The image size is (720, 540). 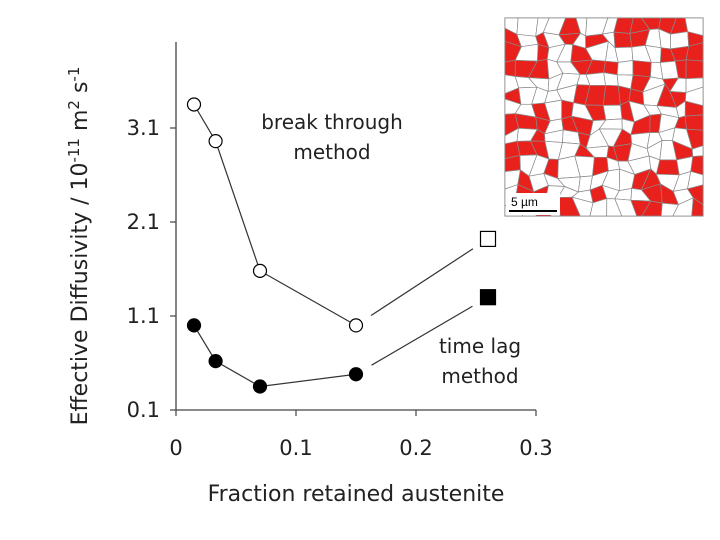 I want to click on annotation-break-through-line1: break through, so click(x=332, y=122).